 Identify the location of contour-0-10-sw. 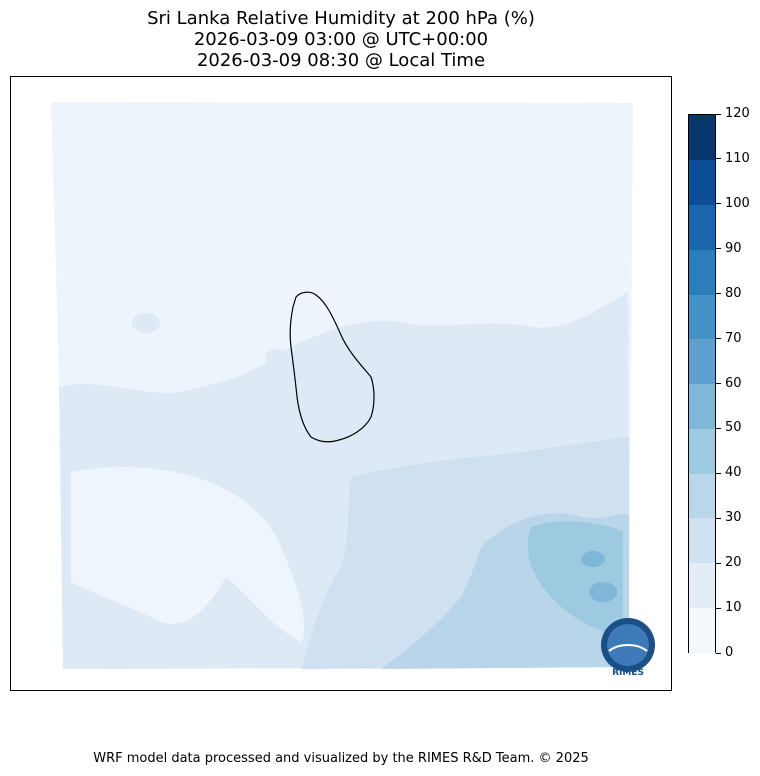
(188, 554).